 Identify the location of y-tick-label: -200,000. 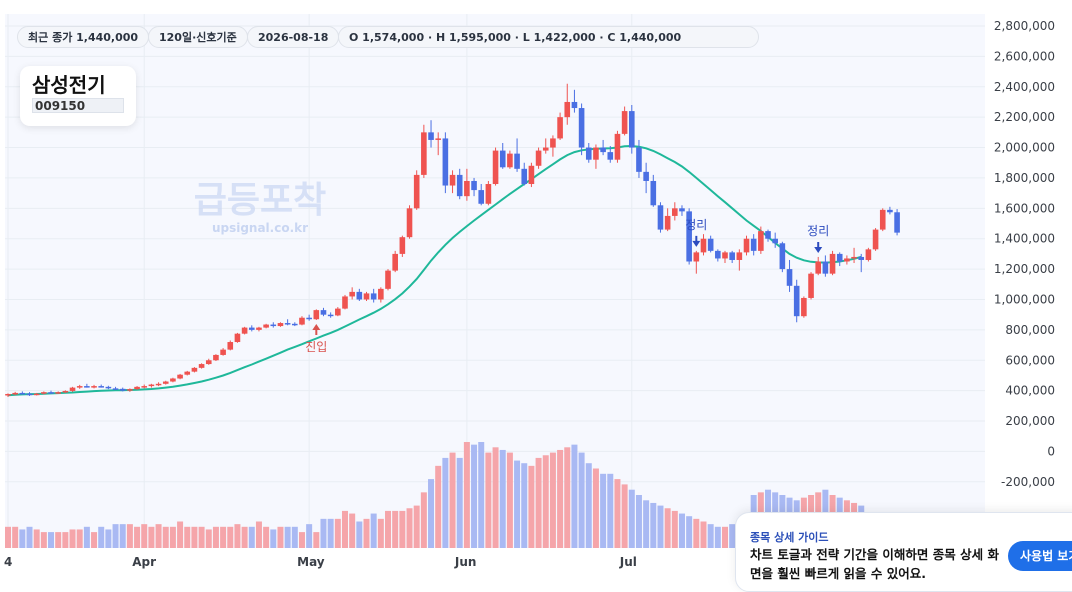
(1028, 482).